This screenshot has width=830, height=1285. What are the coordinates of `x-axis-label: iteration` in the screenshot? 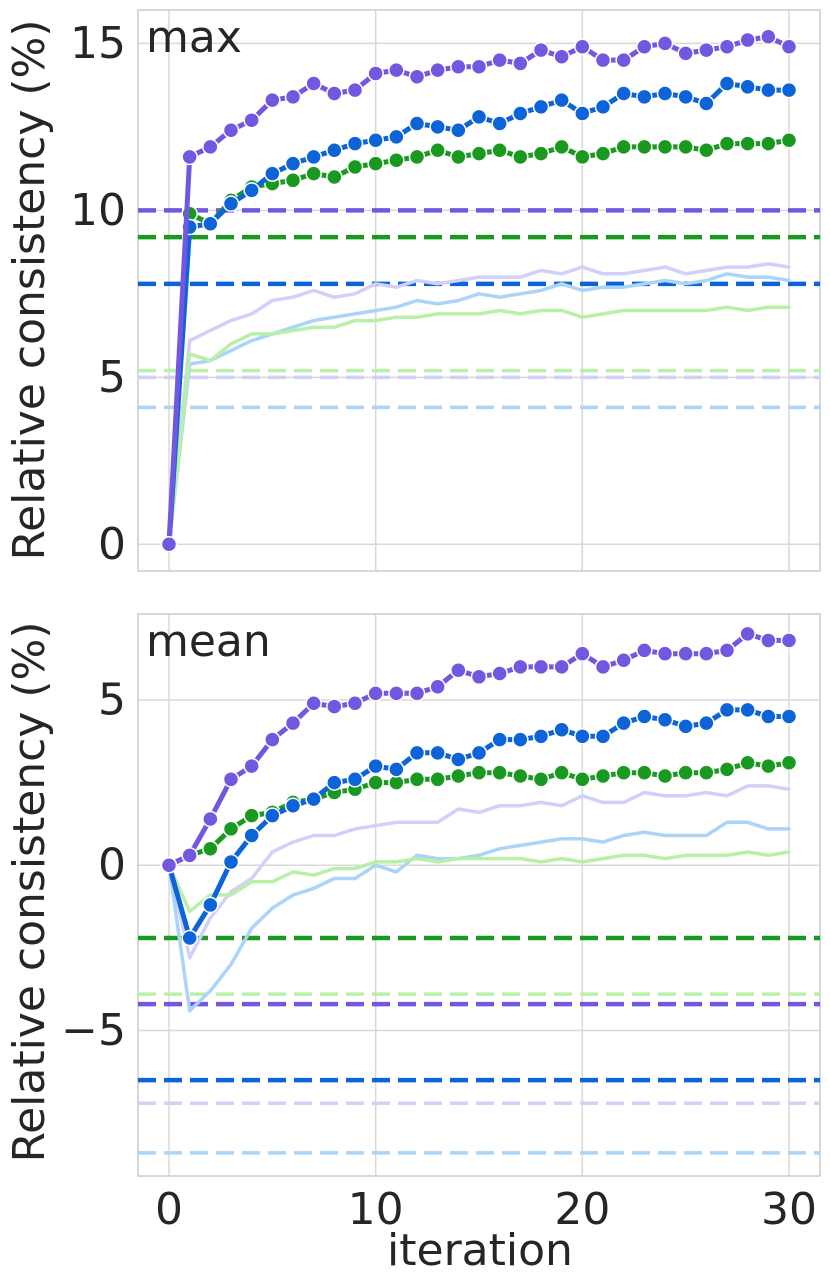 It's located at (480, 1250).